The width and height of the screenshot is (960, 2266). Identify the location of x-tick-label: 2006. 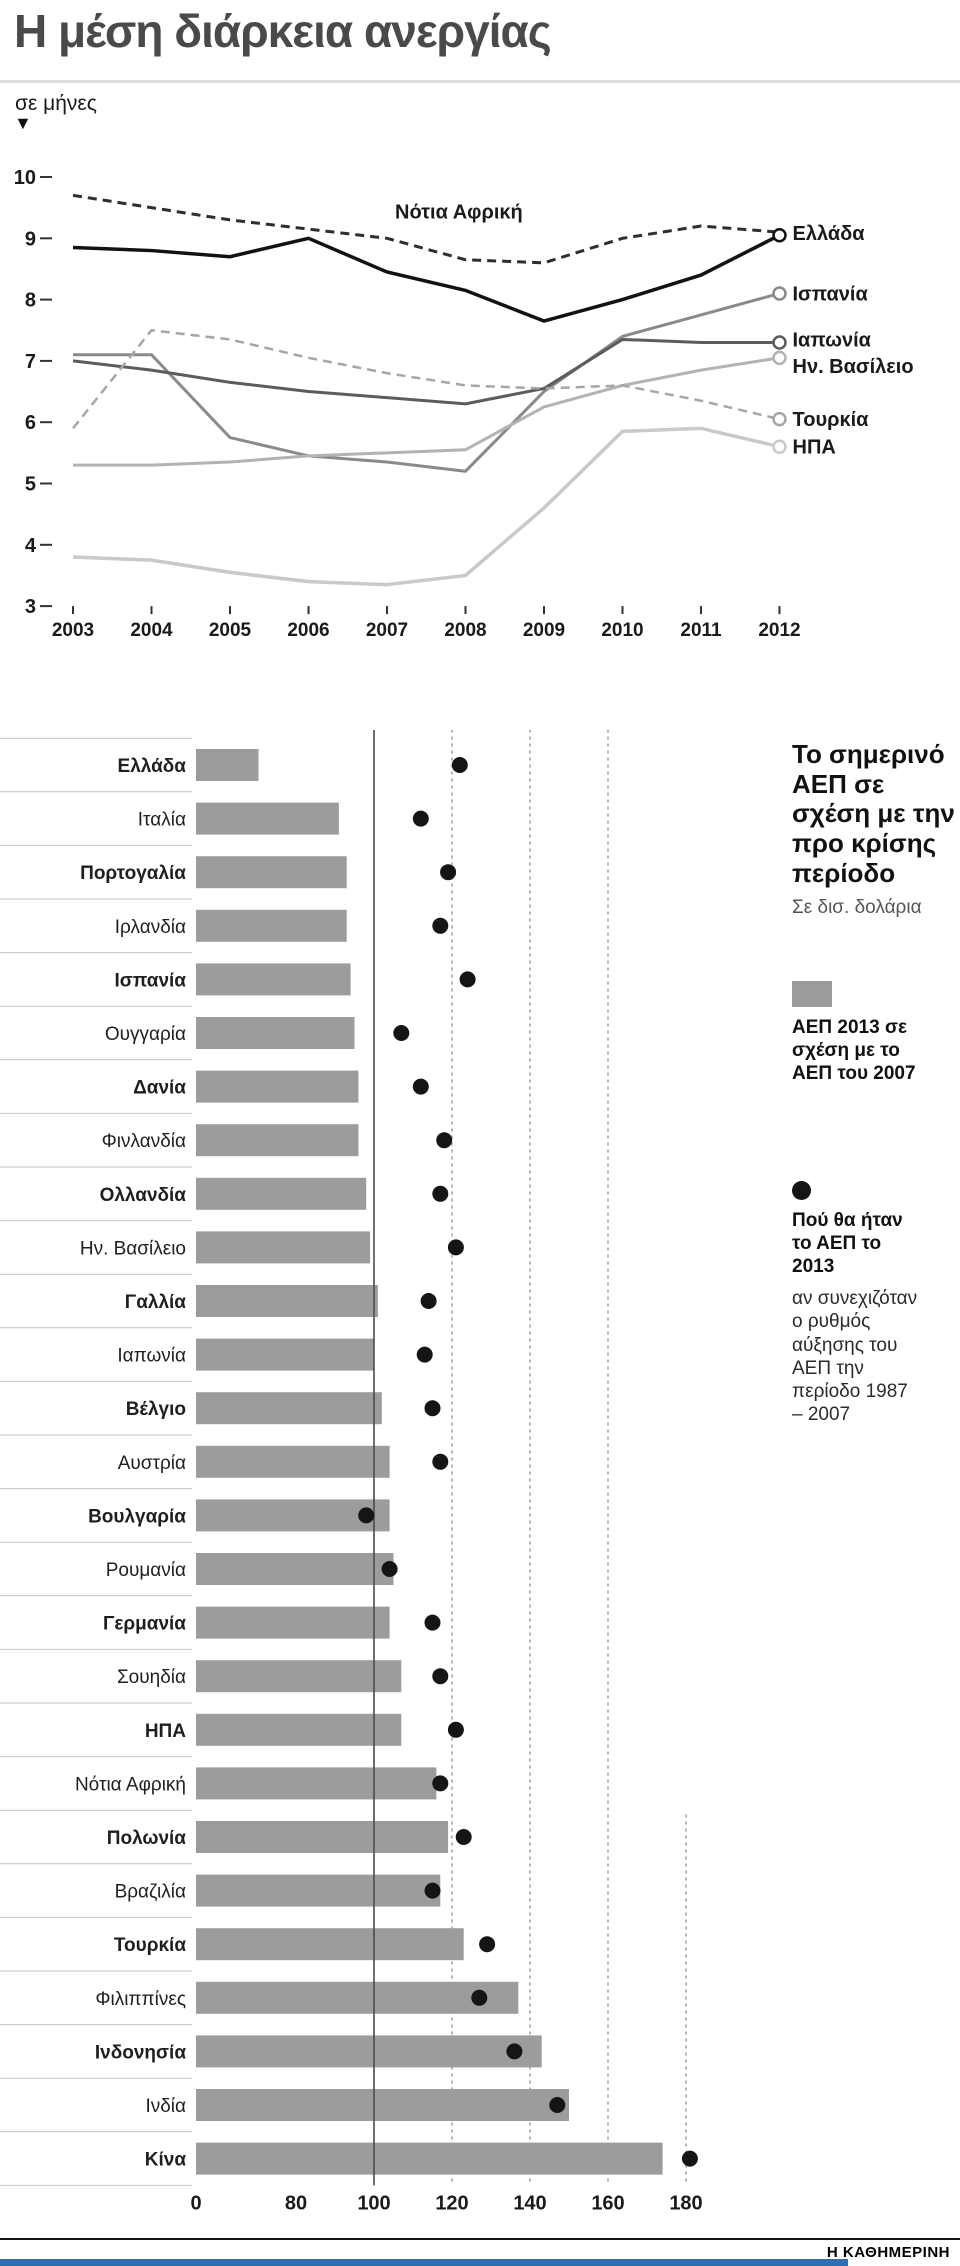
(308, 630).